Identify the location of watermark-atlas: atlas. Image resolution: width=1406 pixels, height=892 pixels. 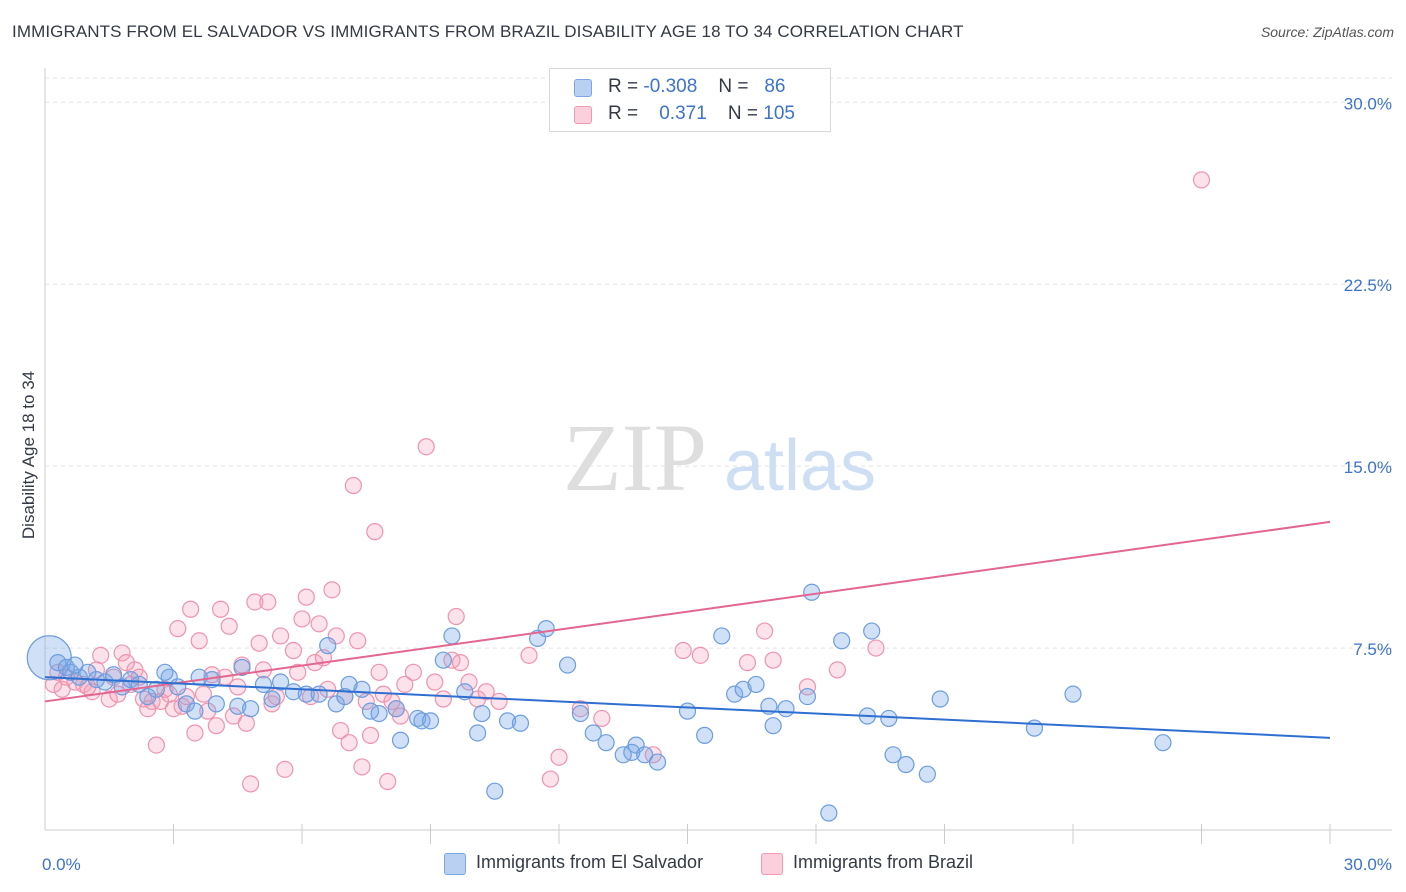
(800, 466).